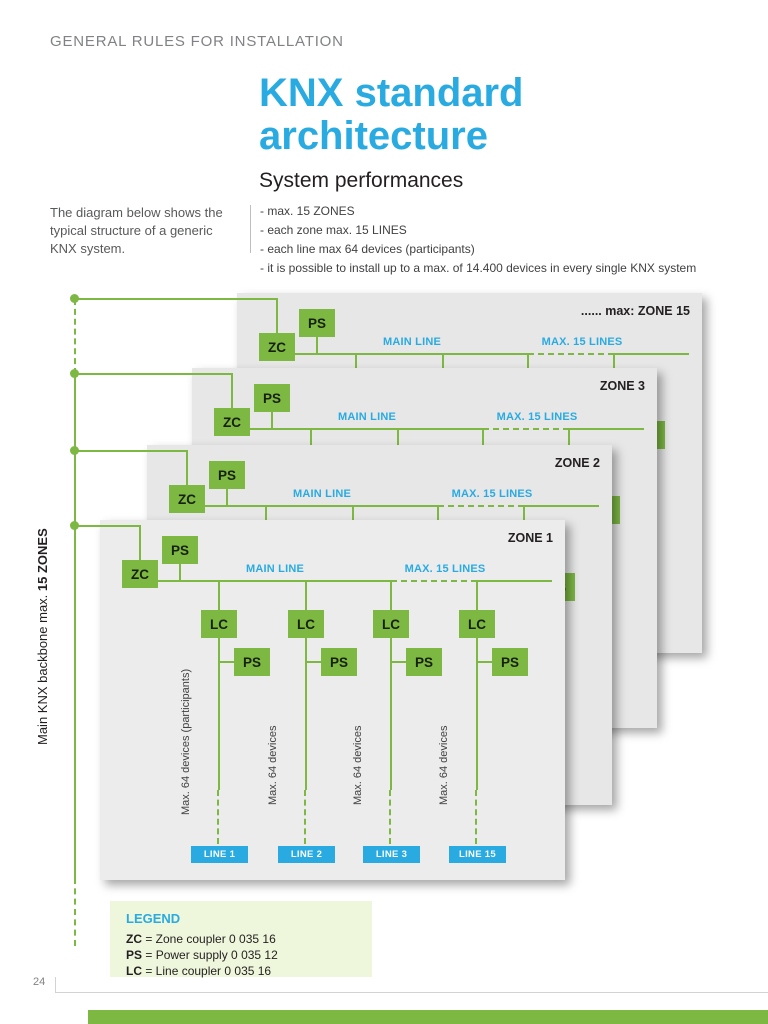  I want to click on legend-item-zc: ZC = Zone coupler 0 035 16, so click(241, 939).